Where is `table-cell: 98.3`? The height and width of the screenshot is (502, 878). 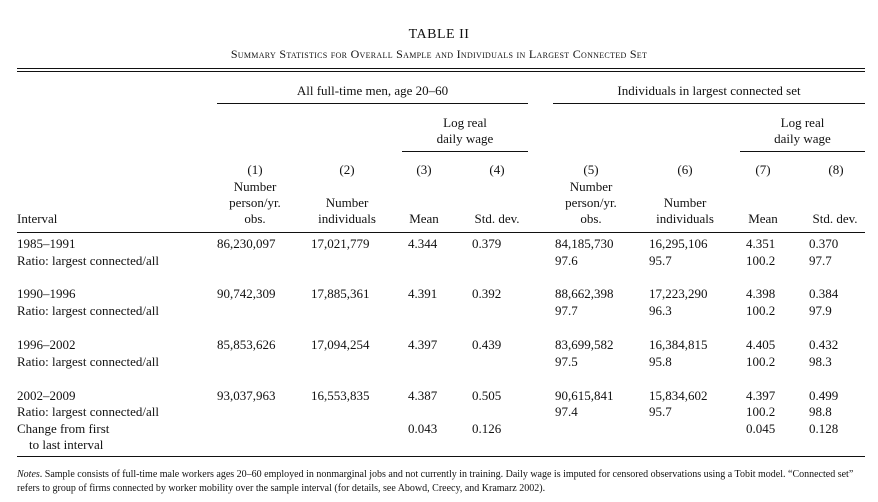
table-cell: 98.3 is located at coordinates (820, 361).